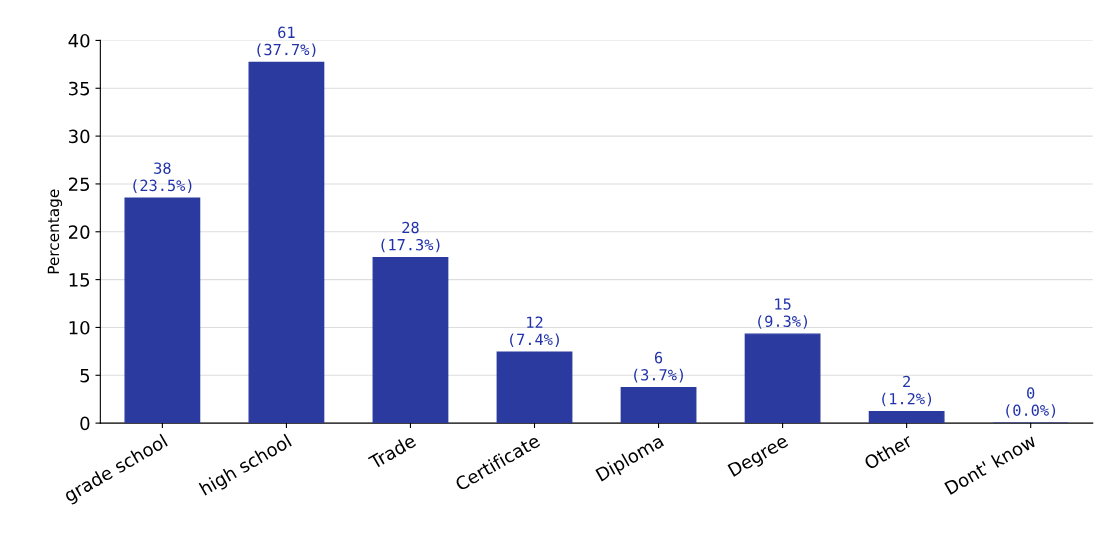 The height and width of the screenshot is (539, 1115). I want to click on data-label: 2 (1.2%), so click(907, 391).